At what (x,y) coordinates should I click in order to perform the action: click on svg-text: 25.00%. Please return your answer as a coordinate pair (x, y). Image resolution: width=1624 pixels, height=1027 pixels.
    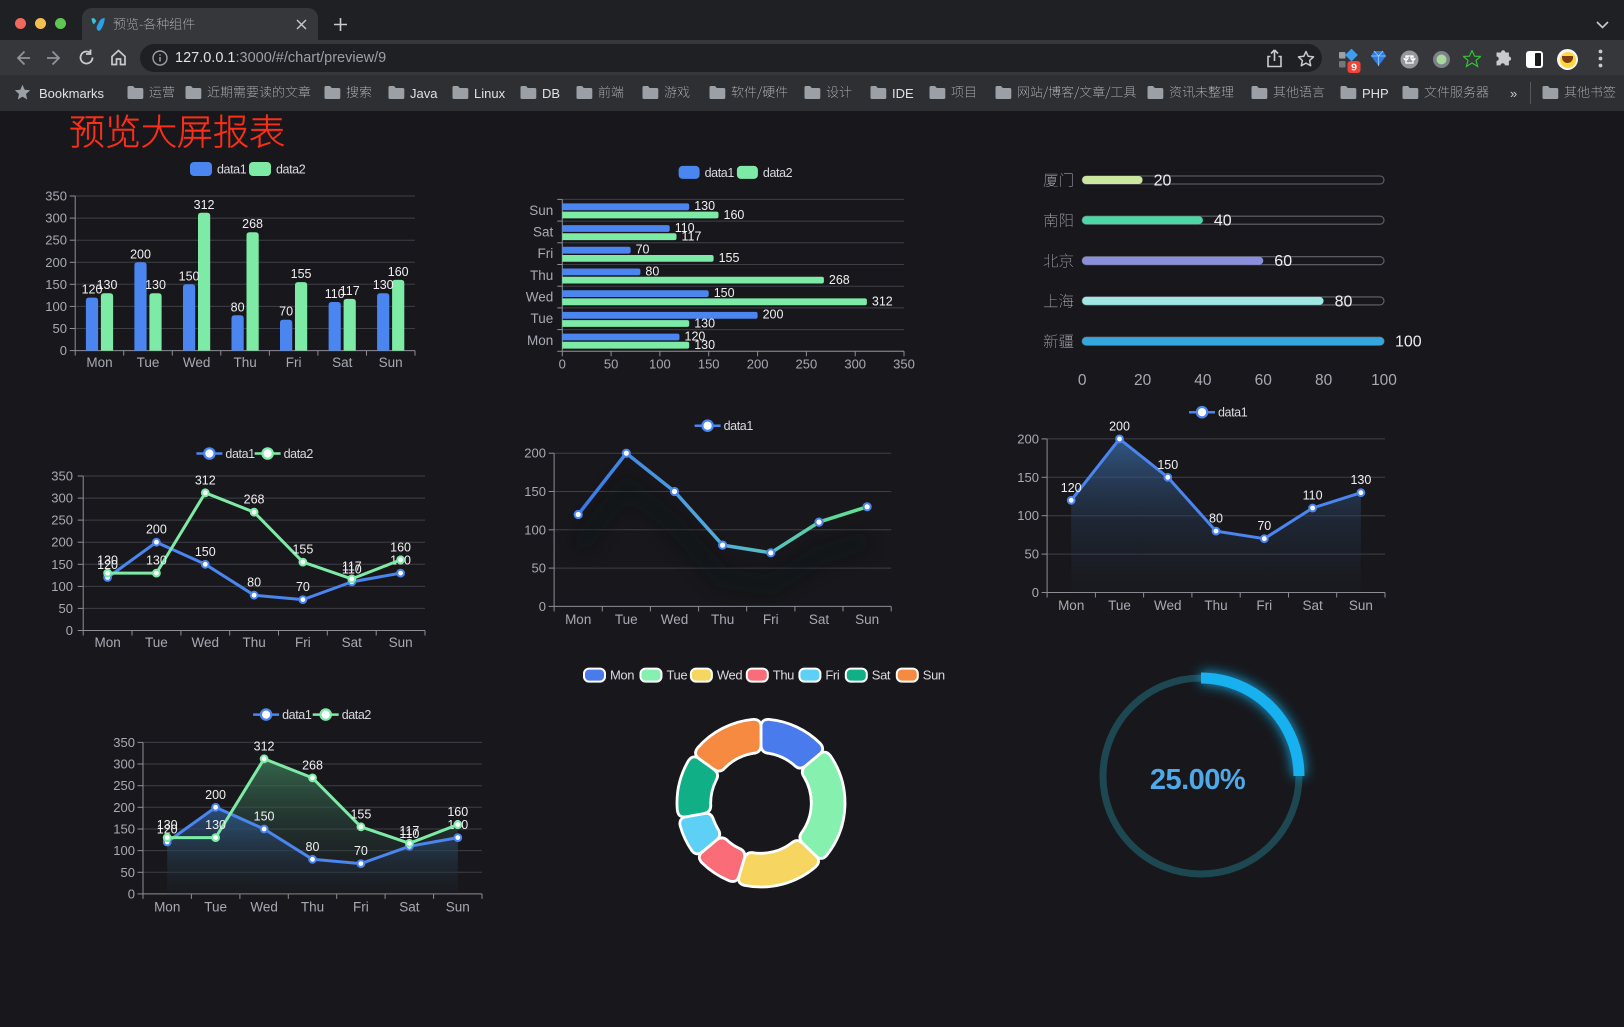
    Looking at the image, I should click on (1198, 780).